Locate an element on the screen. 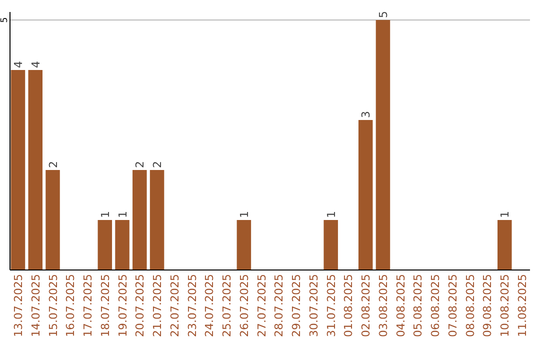 This screenshot has height=340, width=540. x-tick-label: 18.07.2025 is located at coordinates (105, 305).